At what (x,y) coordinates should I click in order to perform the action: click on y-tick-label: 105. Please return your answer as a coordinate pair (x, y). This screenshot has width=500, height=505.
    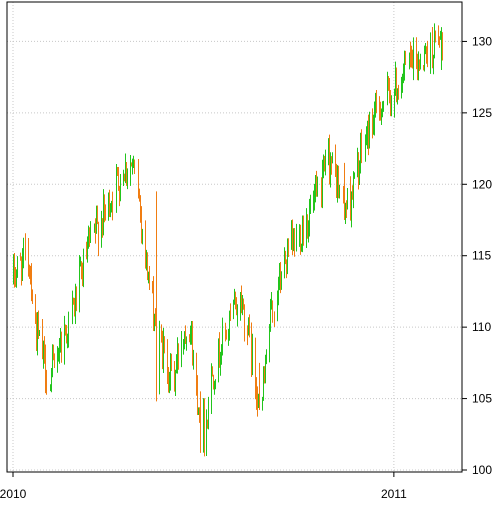
    Looking at the image, I should click on (482, 399).